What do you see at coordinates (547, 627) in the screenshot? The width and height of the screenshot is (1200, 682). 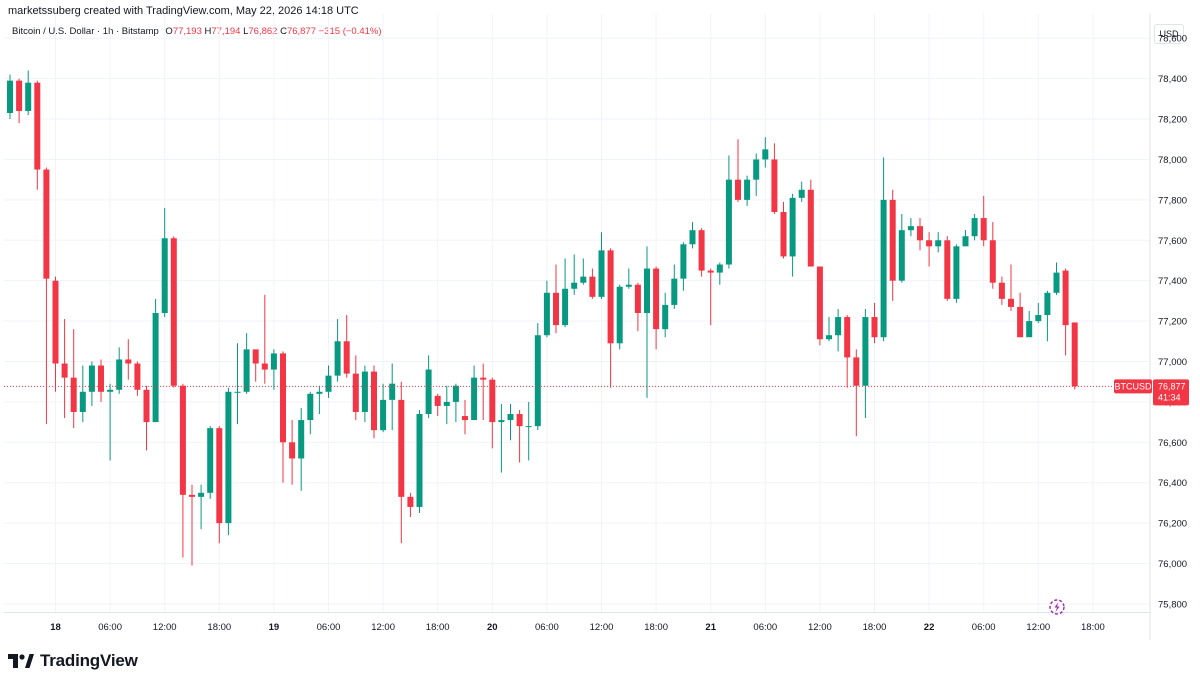 I see `x-tick-label: 06:00` at bounding box center [547, 627].